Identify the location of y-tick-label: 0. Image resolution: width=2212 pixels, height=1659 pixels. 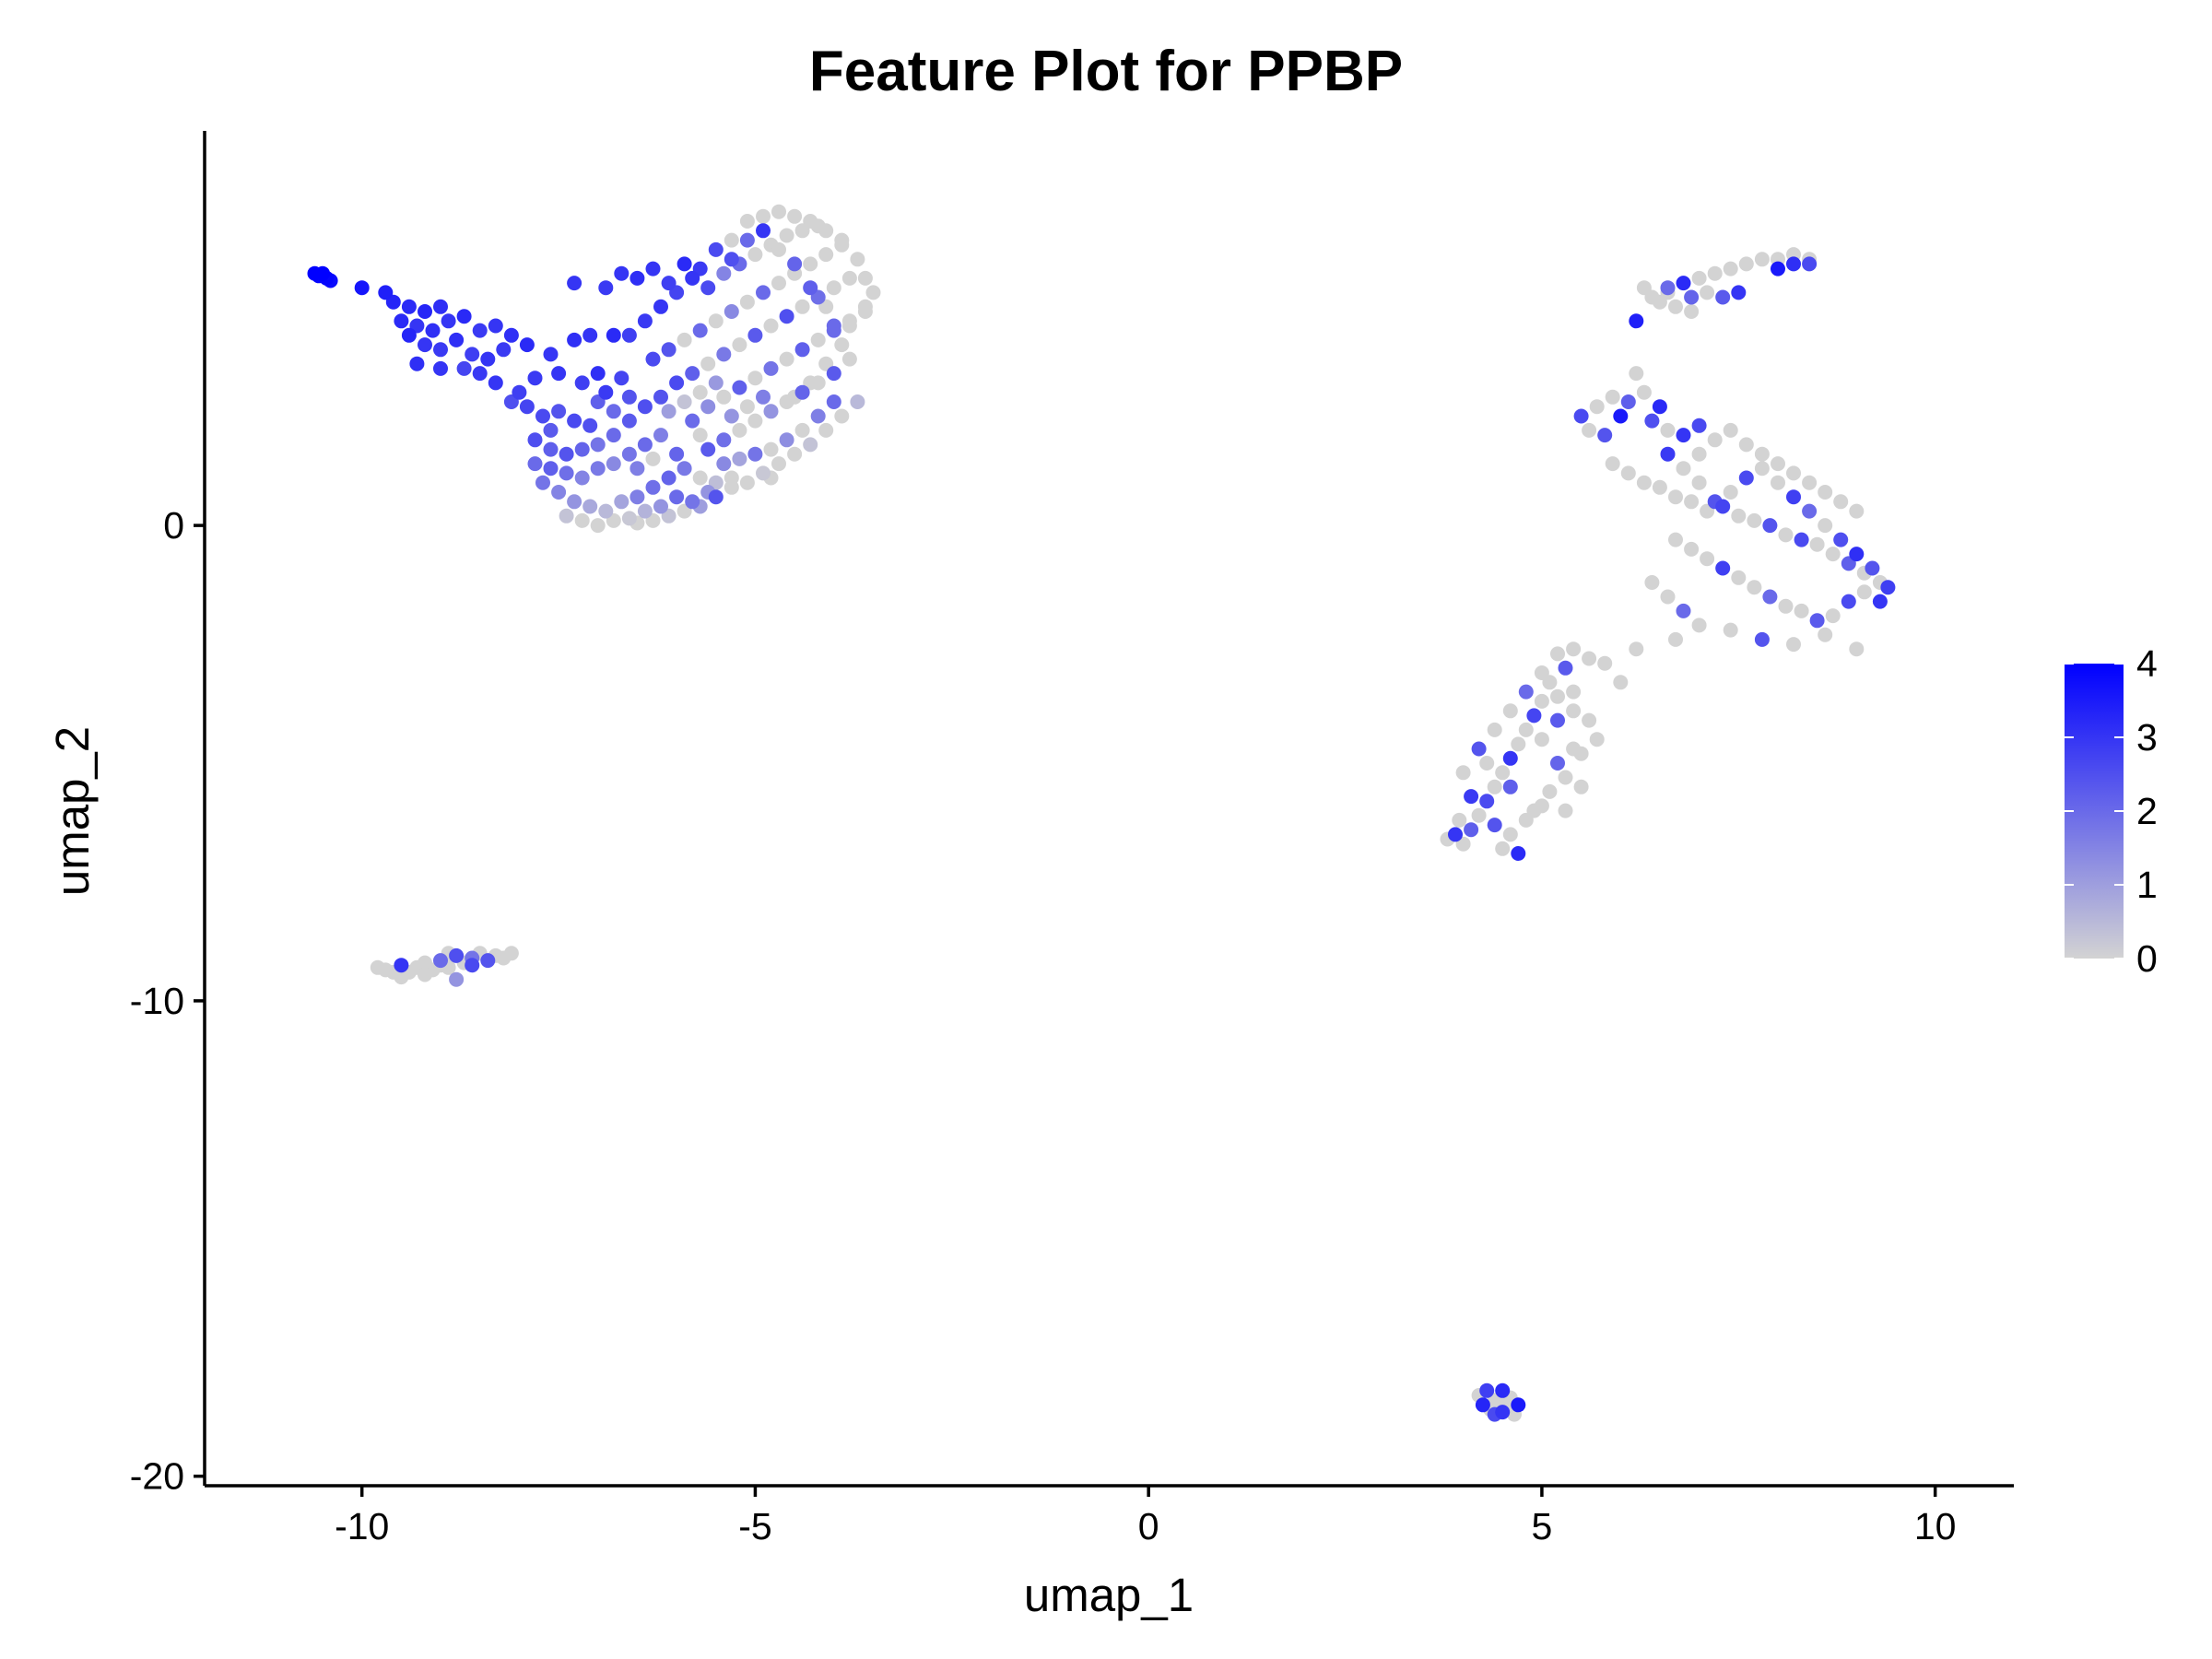
(173, 525).